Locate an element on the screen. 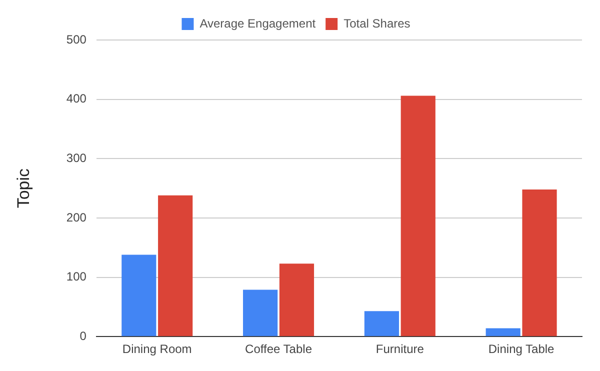 This screenshot has width=600, height=371. legend-label: Average Engagement is located at coordinates (258, 23).